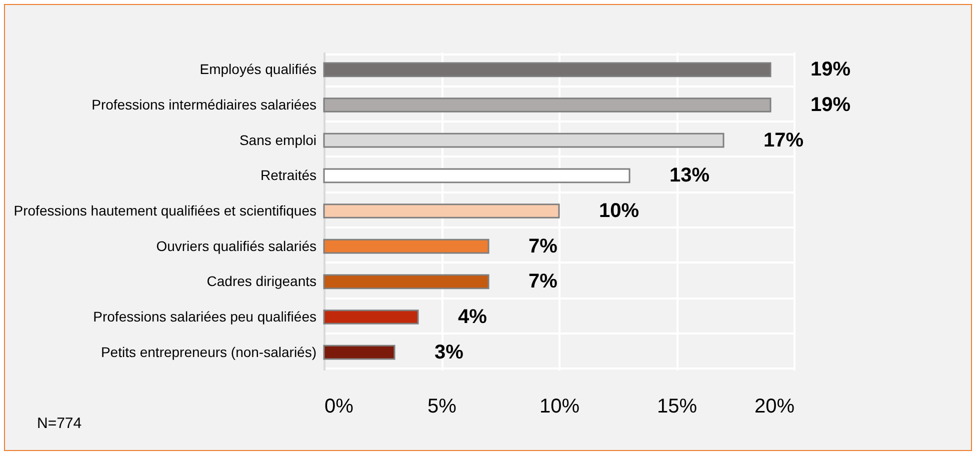 This screenshot has width=978, height=457. What do you see at coordinates (288, 175) in the screenshot?
I see `y-tick-label: Retraités` at bounding box center [288, 175].